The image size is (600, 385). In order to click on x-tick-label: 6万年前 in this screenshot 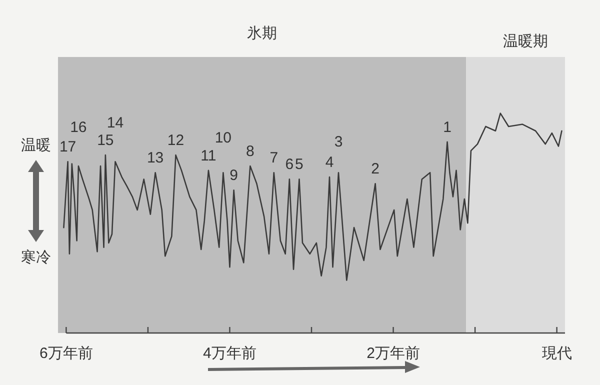, I will do `click(66, 353)`.